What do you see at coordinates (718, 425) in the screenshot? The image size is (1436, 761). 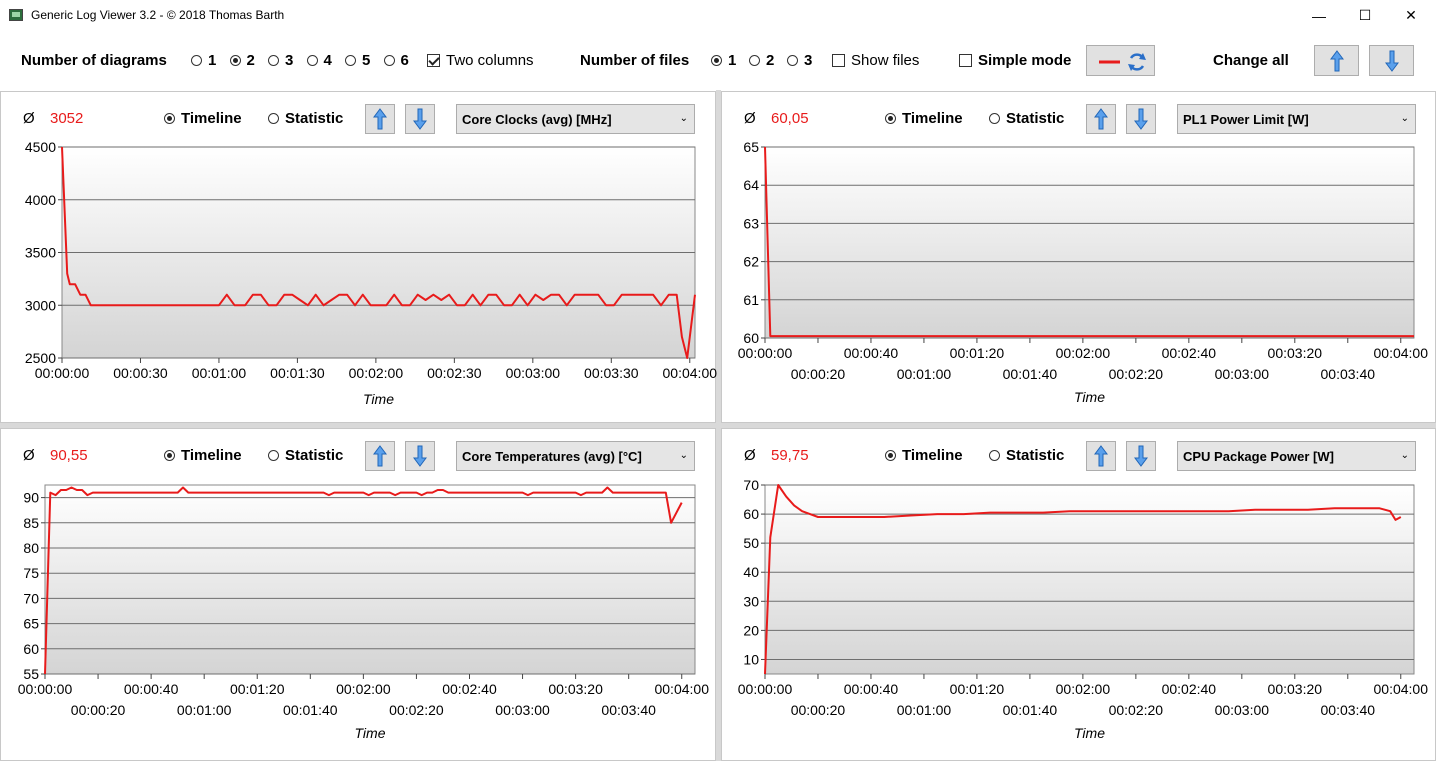 I see `horizontal-splitter` at bounding box center [718, 425].